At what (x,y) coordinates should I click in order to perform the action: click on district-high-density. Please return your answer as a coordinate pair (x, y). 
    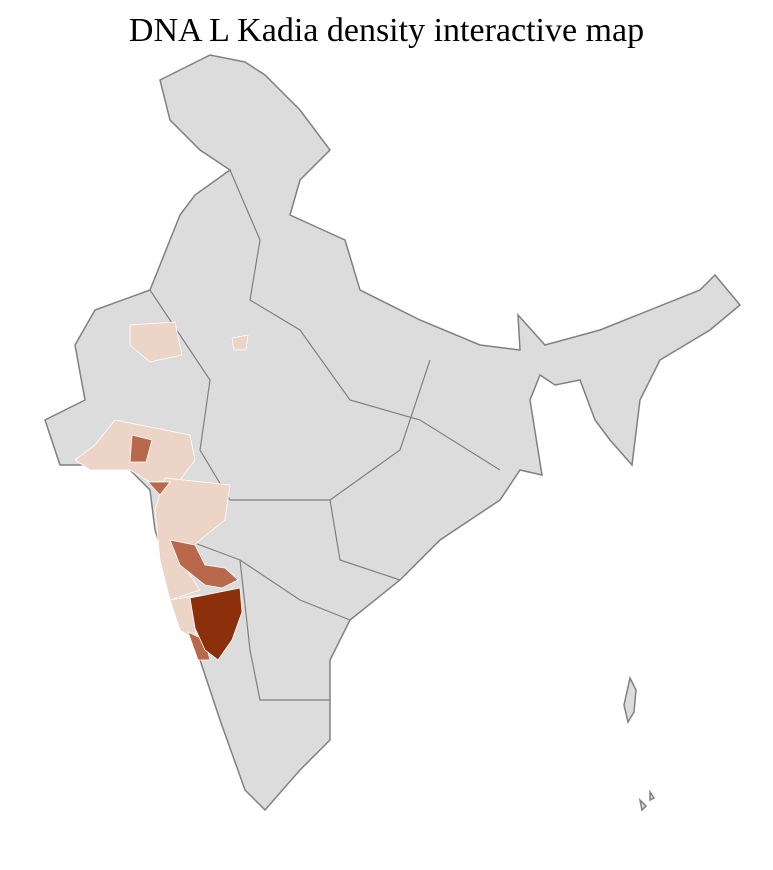
    Looking at the image, I should click on (216, 624).